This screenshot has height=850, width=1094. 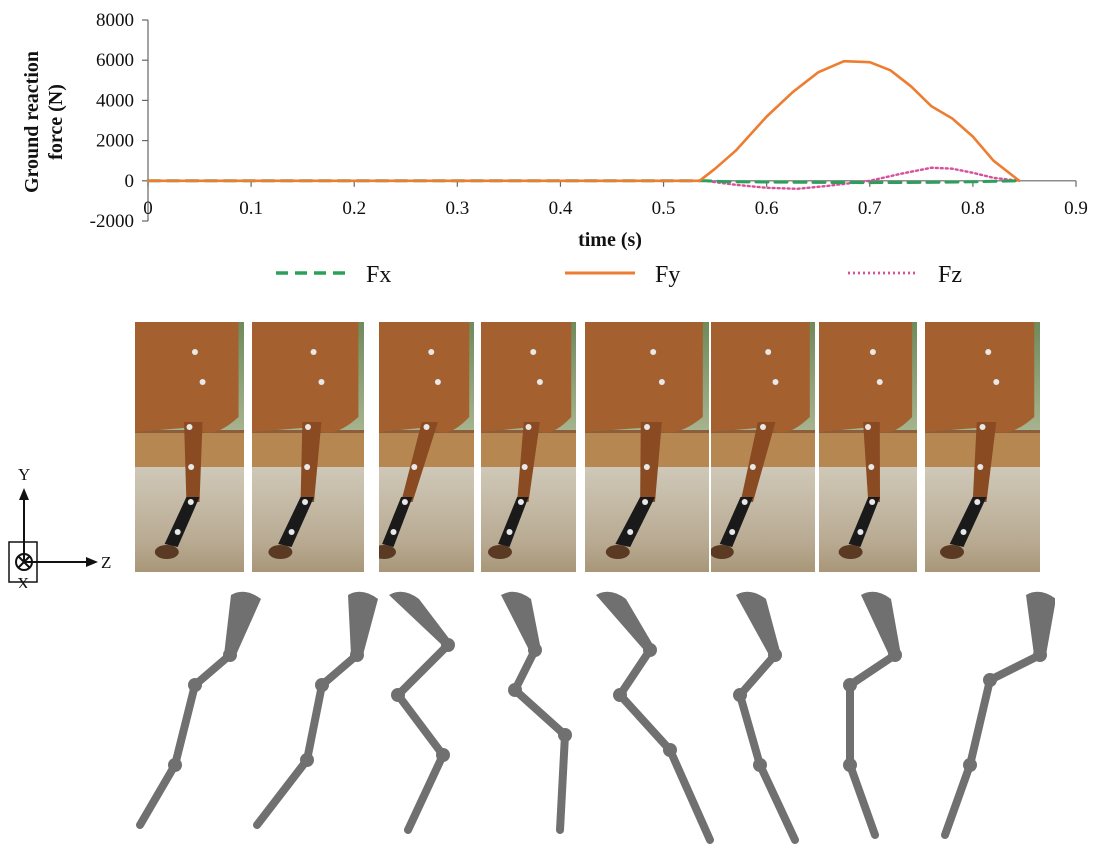 I want to click on y-tick-label: 0, so click(x=130, y=181).